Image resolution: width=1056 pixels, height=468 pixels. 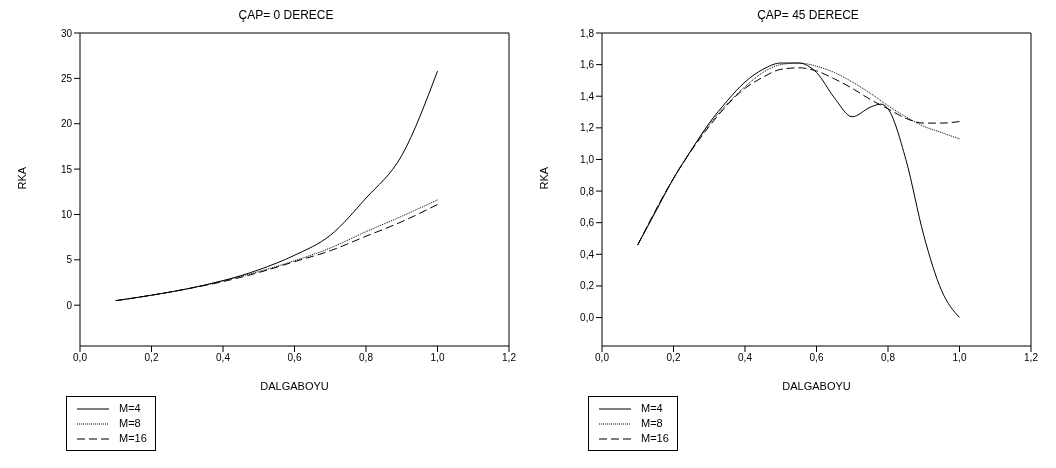 What do you see at coordinates (587, 254) in the screenshot?
I see `y-tick-label: 0,4` at bounding box center [587, 254].